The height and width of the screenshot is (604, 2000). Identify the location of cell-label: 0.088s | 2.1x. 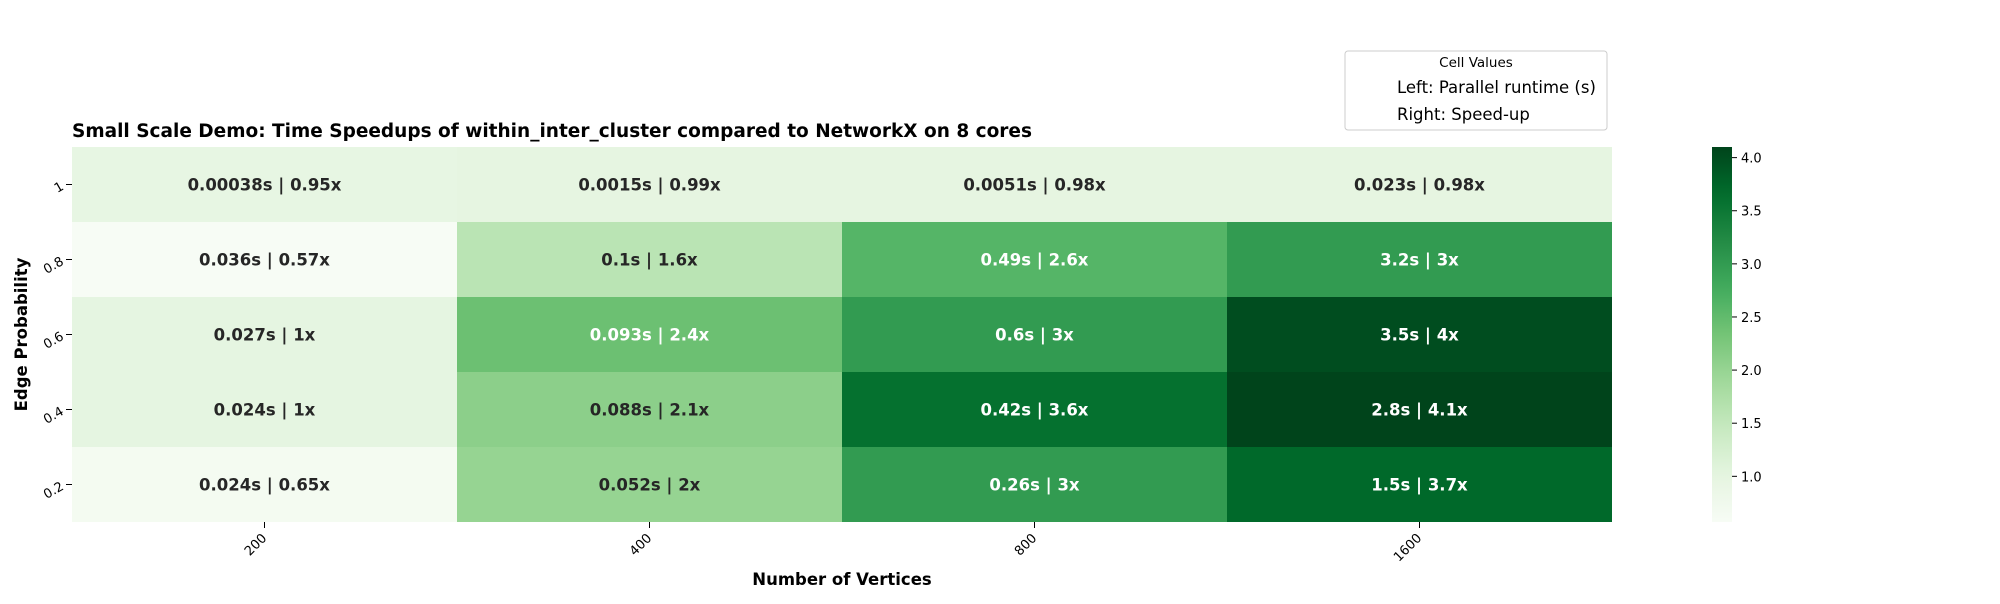
(650, 411).